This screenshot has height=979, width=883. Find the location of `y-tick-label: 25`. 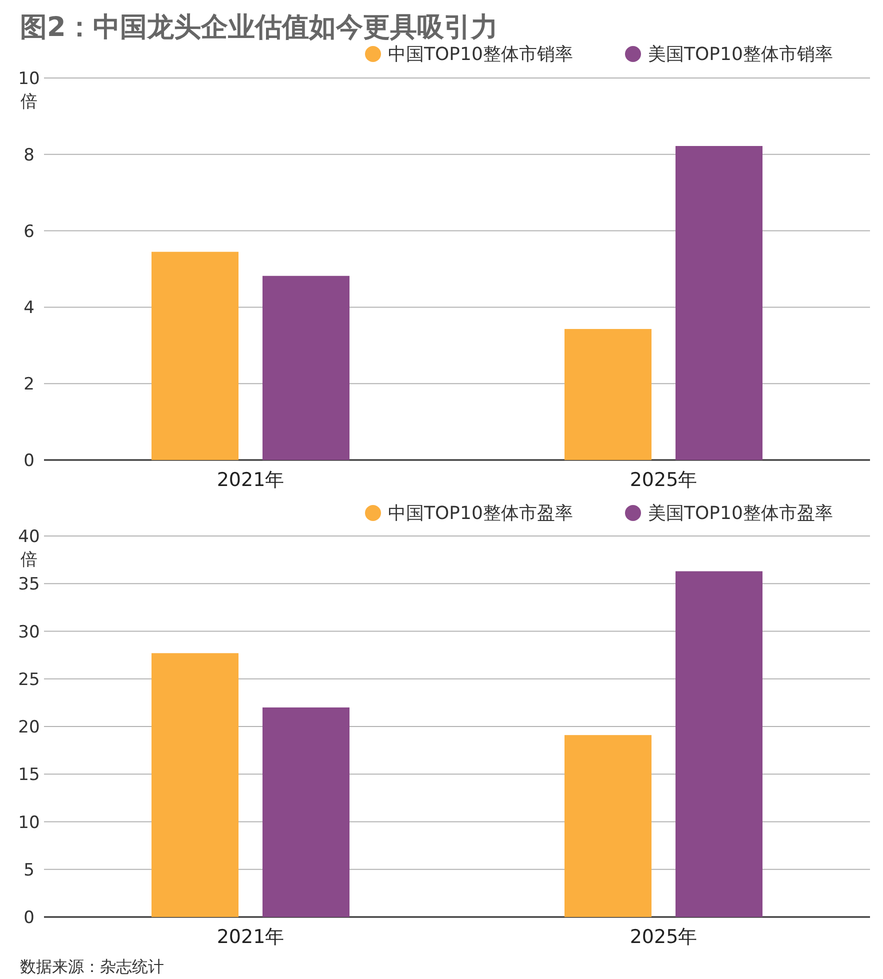

y-tick-label: 25 is located at coordinates (29, 680).